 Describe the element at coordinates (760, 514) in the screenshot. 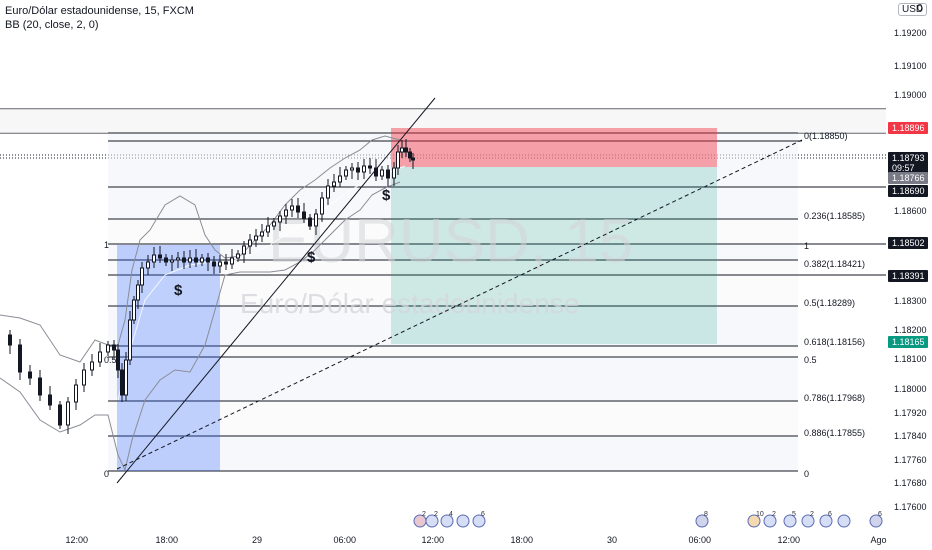

I see `svg-text: 10` at that location.